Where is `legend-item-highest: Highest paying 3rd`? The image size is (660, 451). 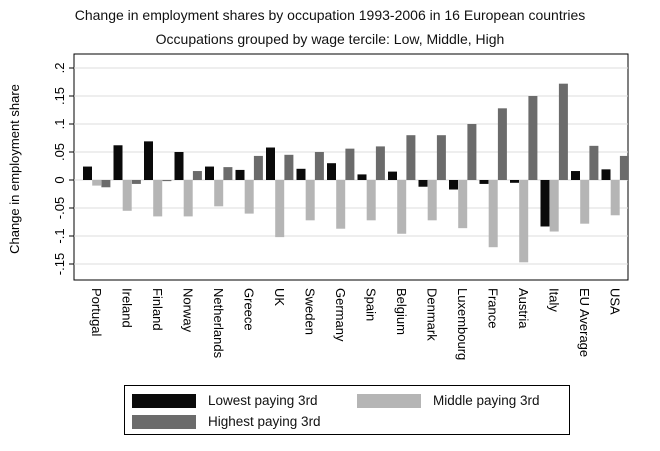
legend-item-highest: Highest paying 3rd is located at coordinates (226, 421).